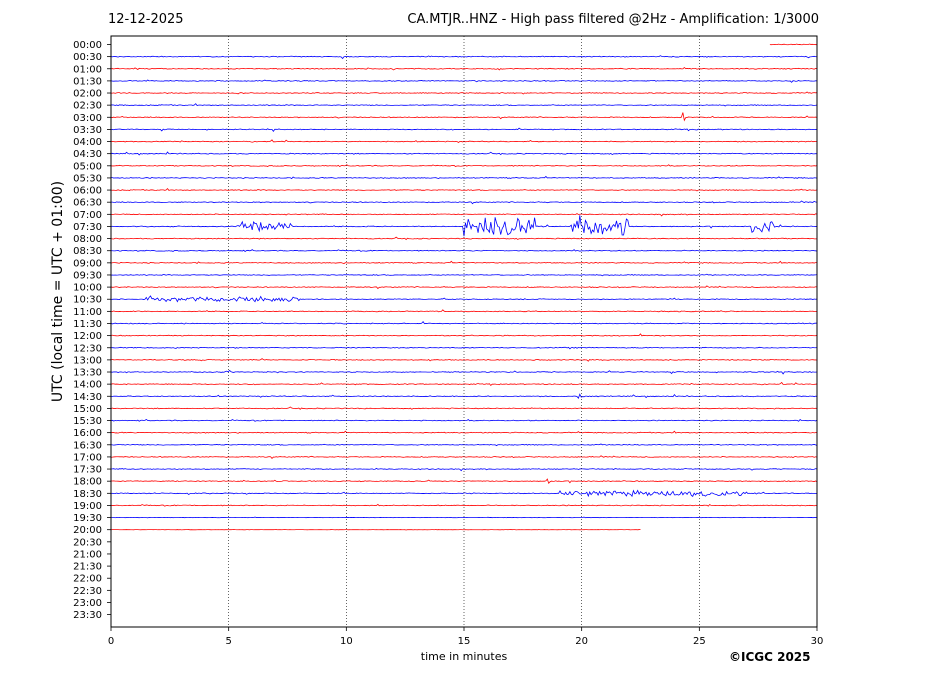 The image size is (927, 696). Describe the element at coordinates (87, 518) in the screenshot. I see `y-tick-label: 19:30` at that location.